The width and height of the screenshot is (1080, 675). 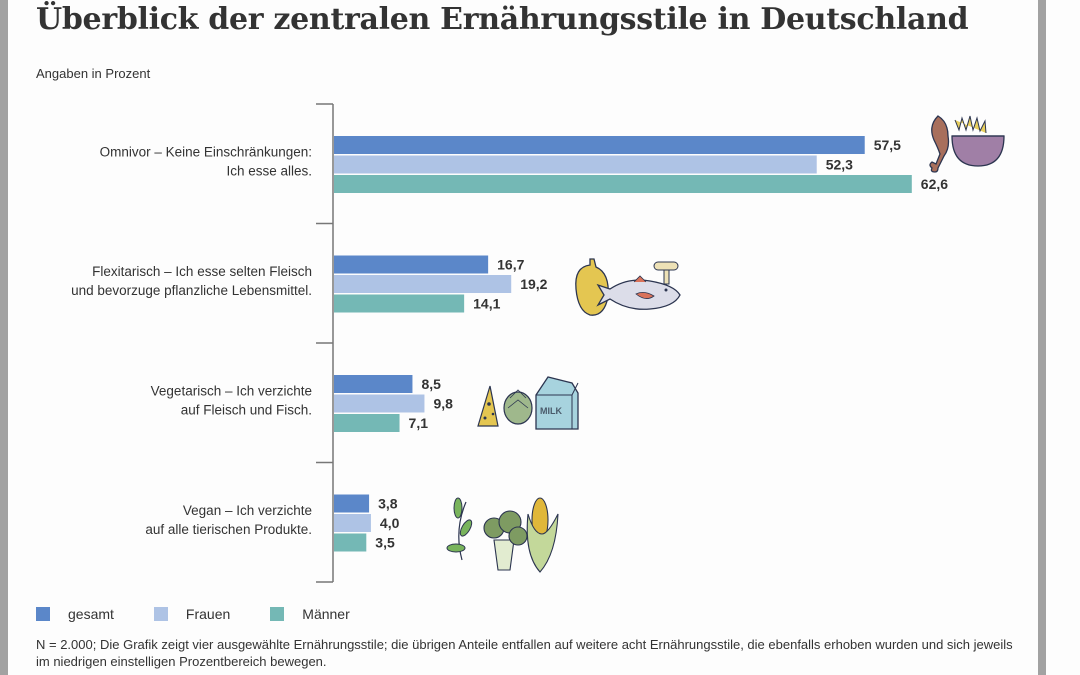 What do you see at coordinates (388, 504) in the screenshot?
I see `value-label: 3,8` at bounding box center [388, 504].